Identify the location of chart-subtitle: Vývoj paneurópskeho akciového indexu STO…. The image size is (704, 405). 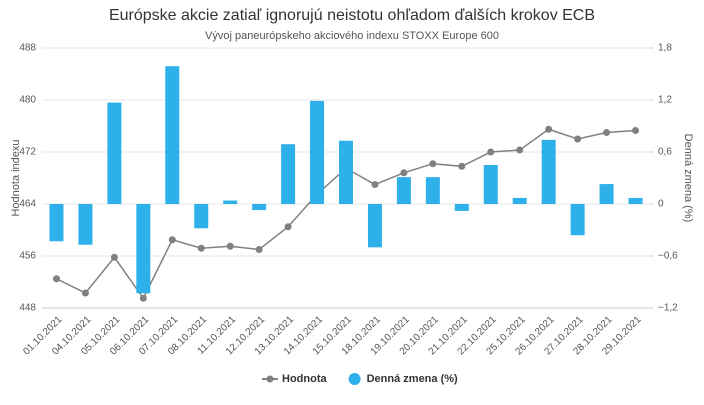
(352, 36).